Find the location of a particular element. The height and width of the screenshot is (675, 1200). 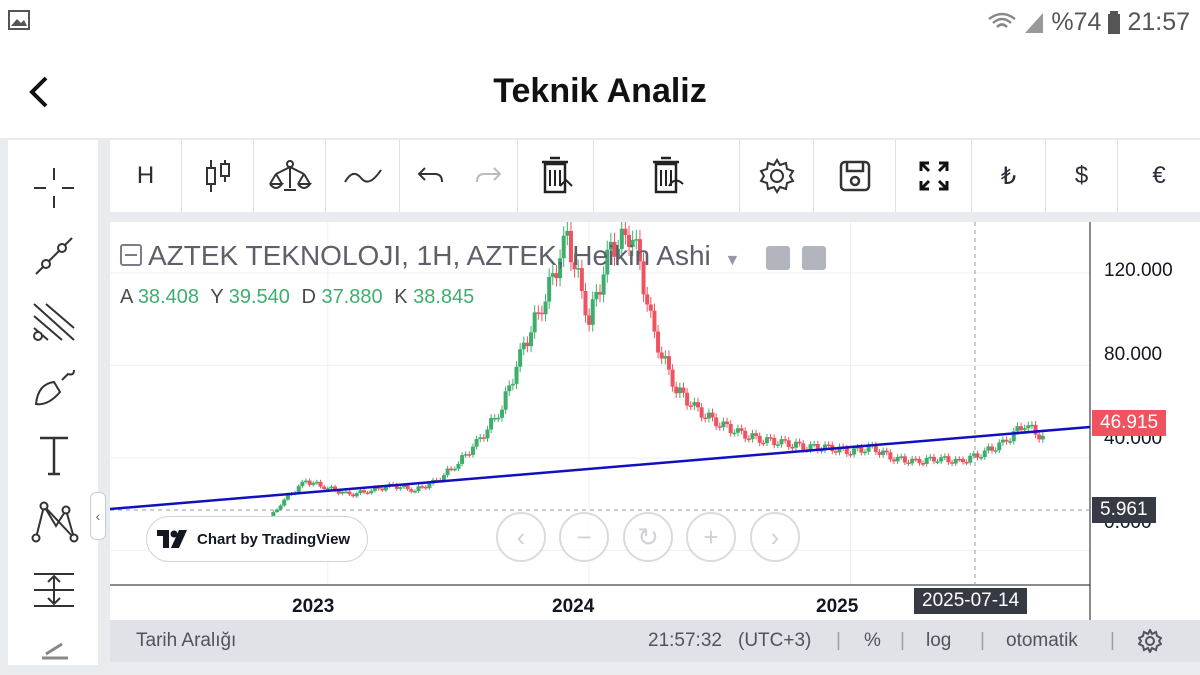

collapse-legend-icon is located at coordinates (131, 254).